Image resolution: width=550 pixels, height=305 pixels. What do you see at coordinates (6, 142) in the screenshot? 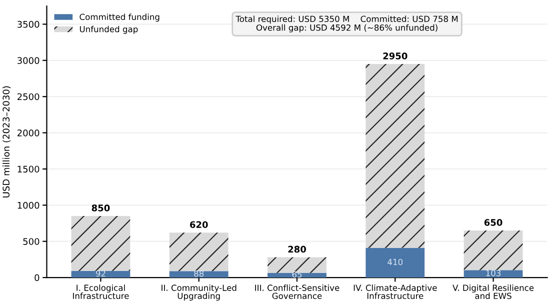
I see `y-axis-title: USD million (2023–2030)` at bounding box center [6, 142].